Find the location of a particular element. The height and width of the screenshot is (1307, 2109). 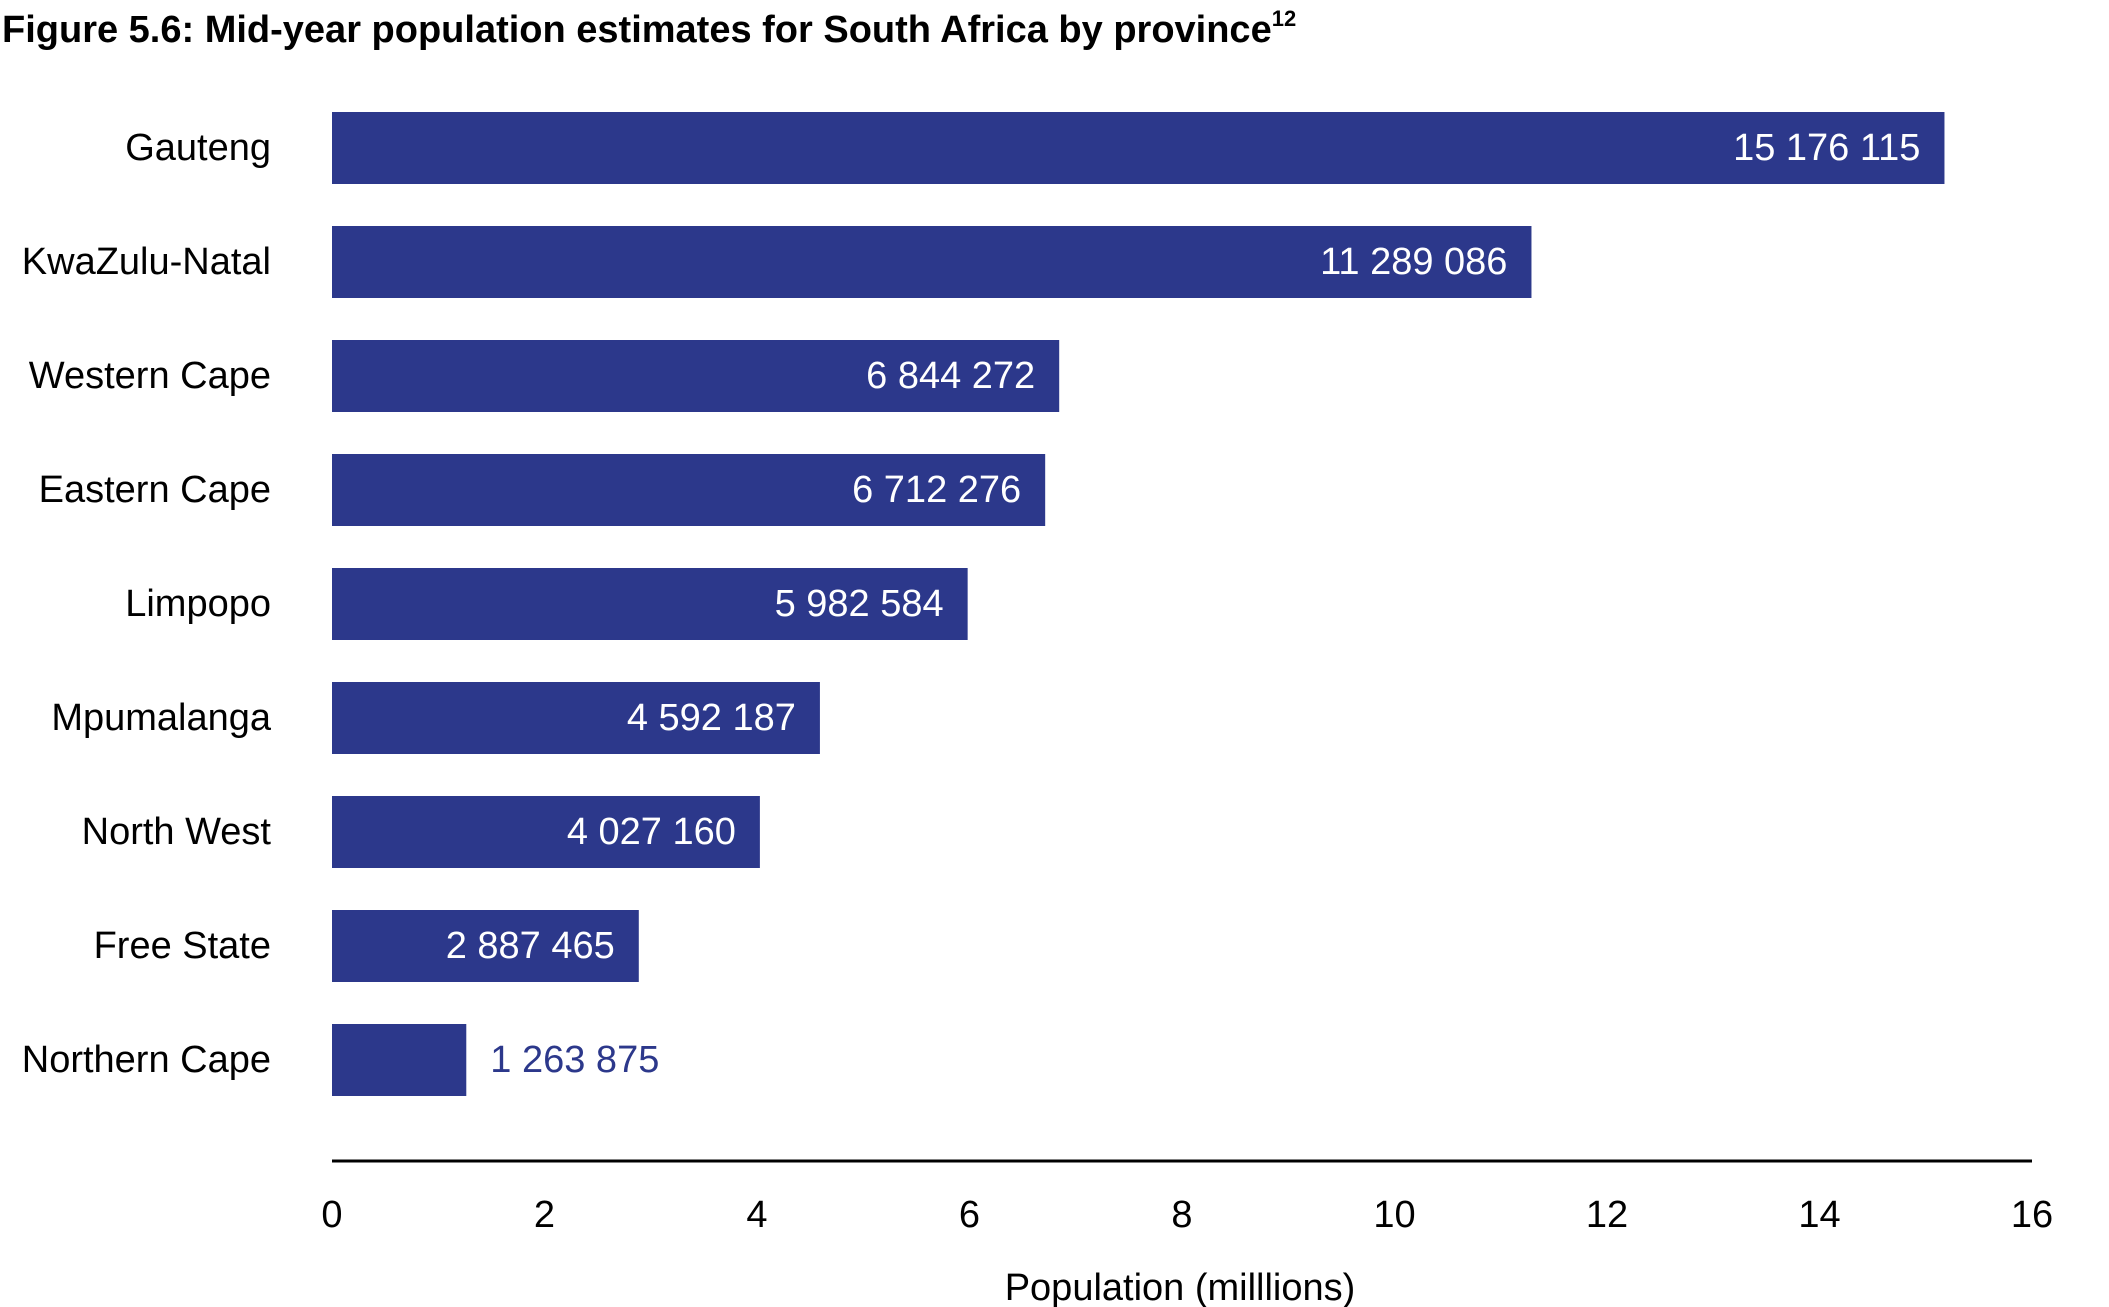

y-tick-label: Mpumalanga is located at coordinates (161, 718).